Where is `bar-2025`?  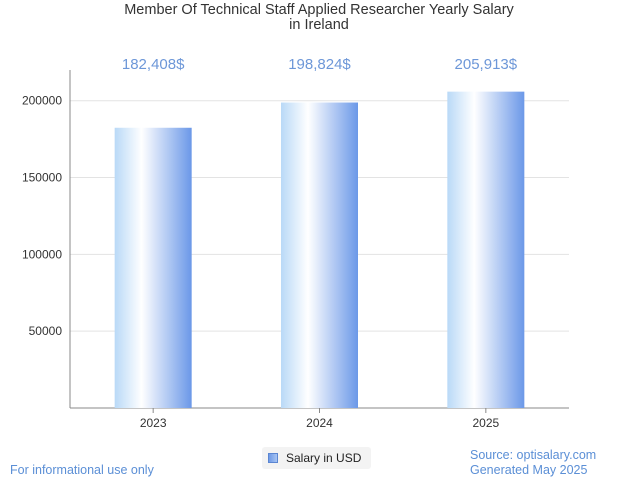 bar-2025 is located at coordinates (486, 249).